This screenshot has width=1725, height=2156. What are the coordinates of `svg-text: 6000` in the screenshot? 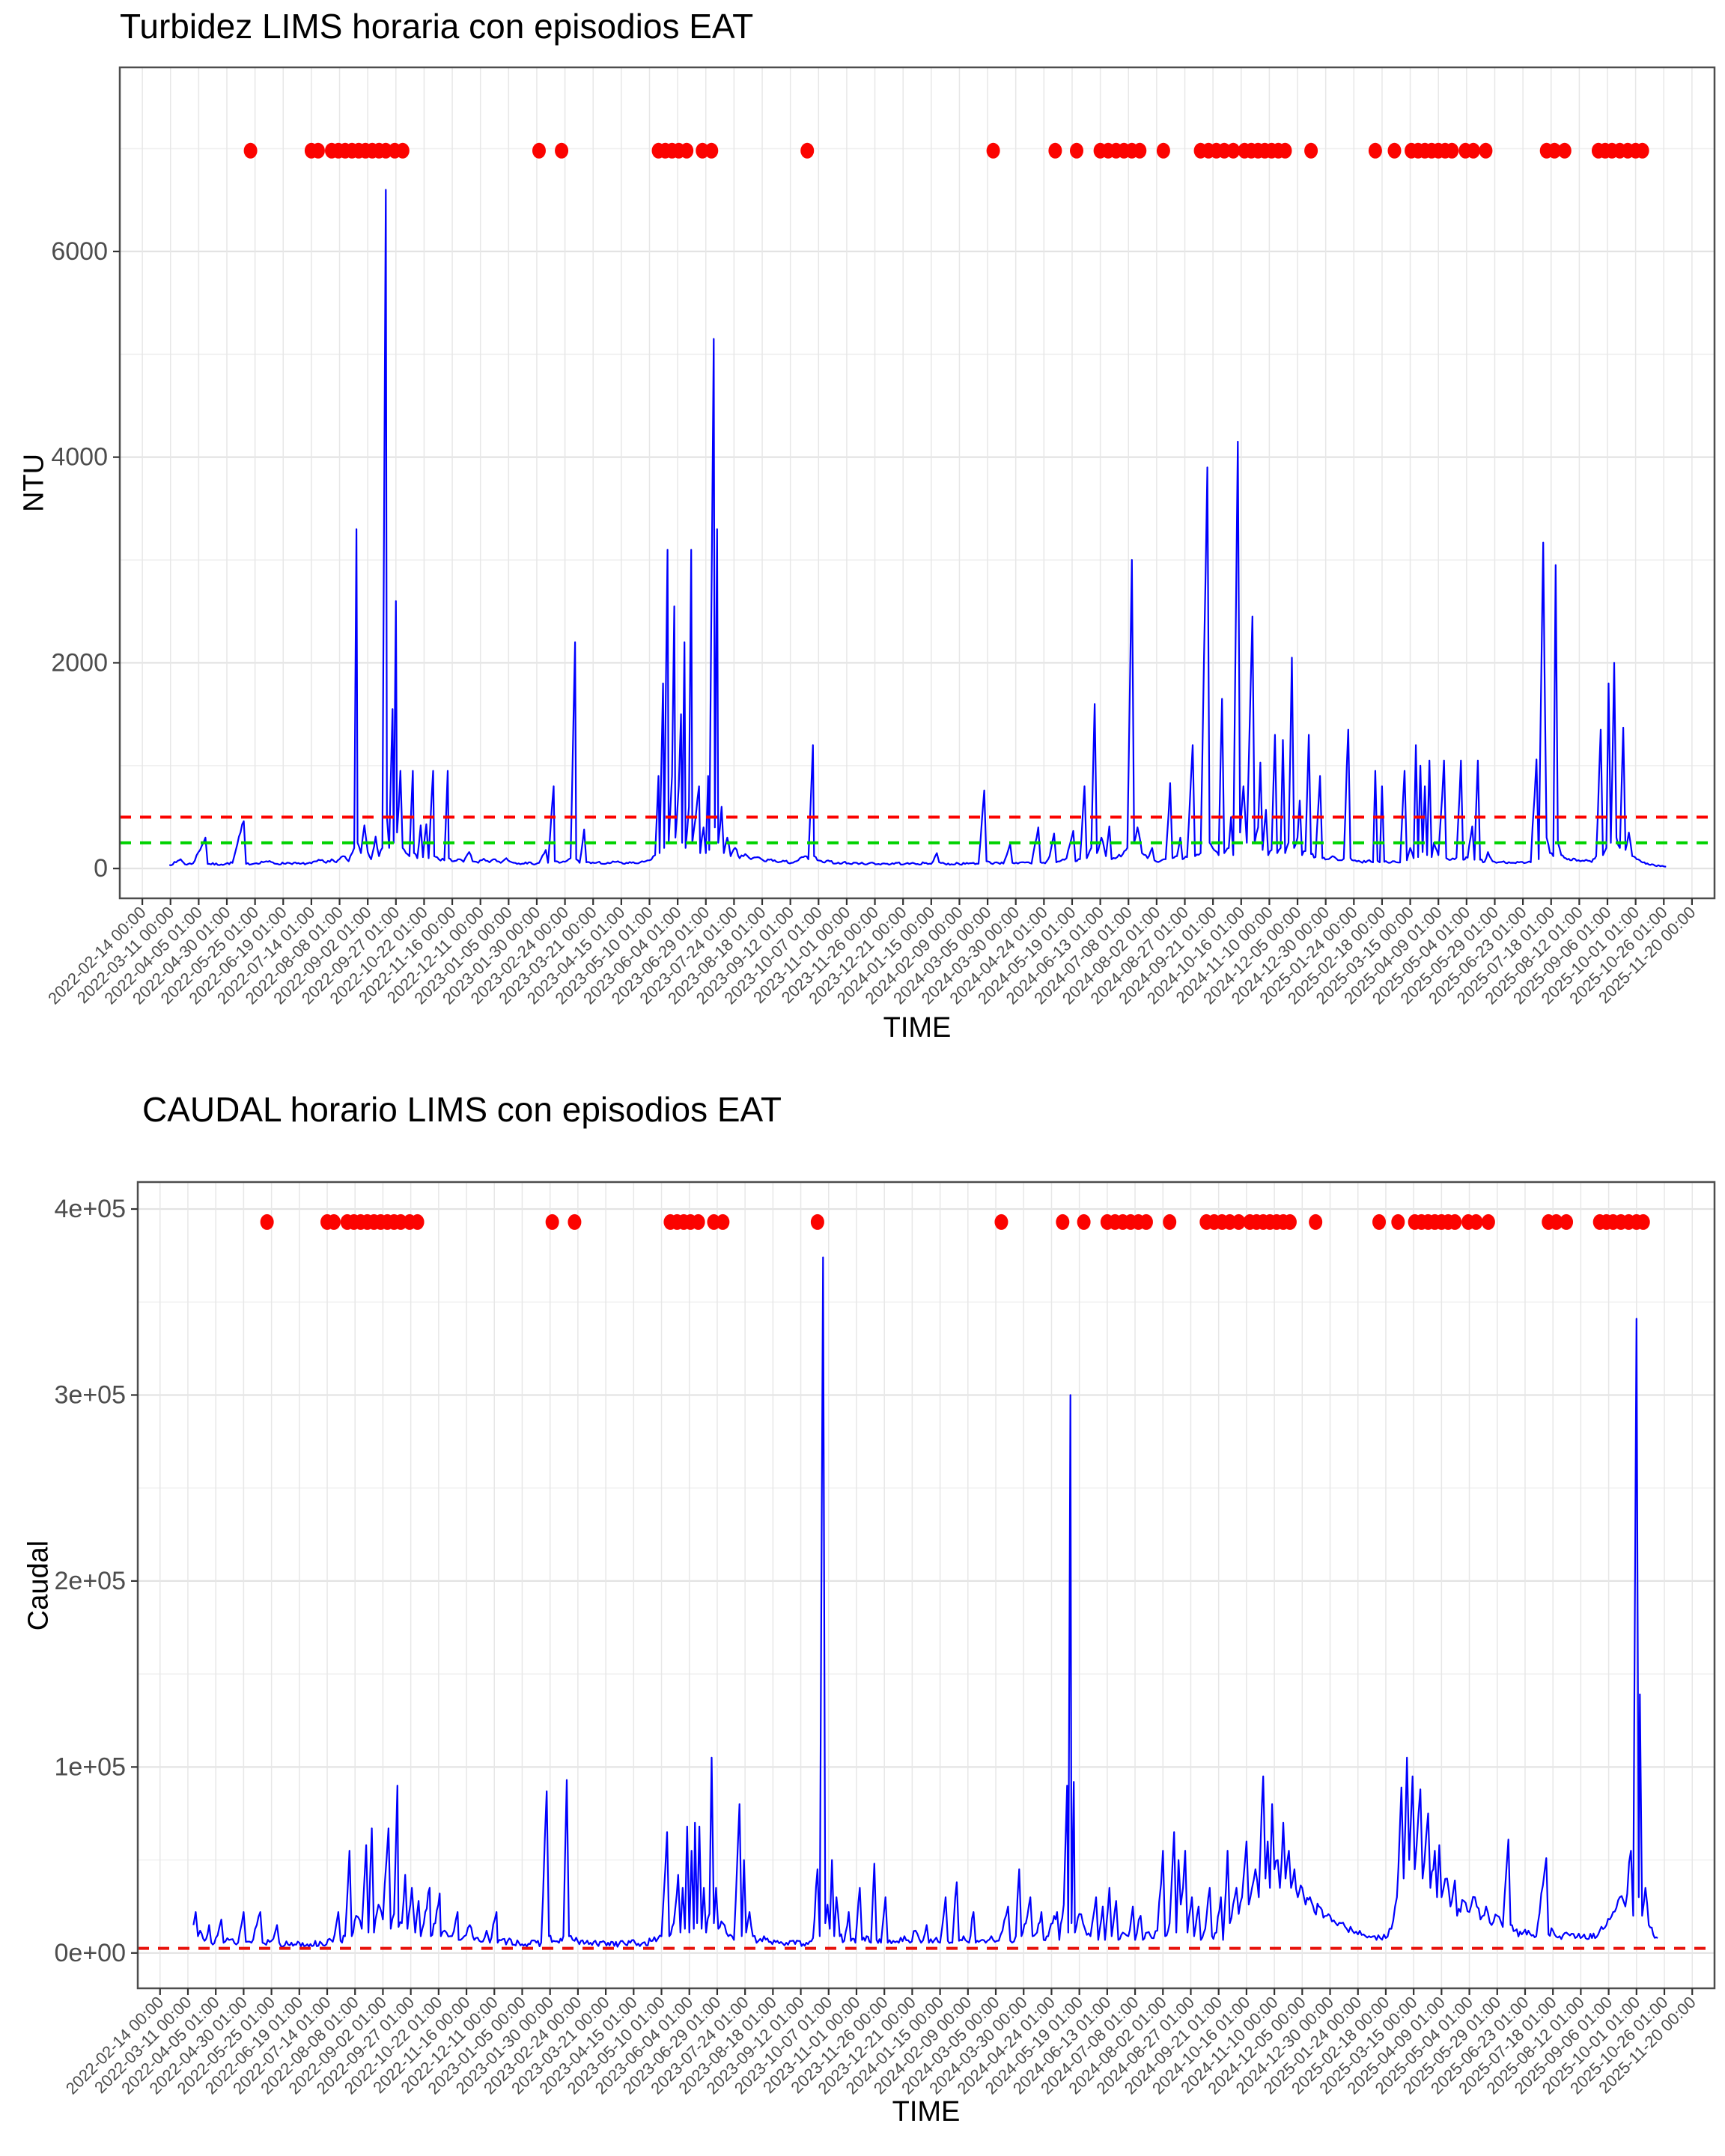 It's located at (79, 251).